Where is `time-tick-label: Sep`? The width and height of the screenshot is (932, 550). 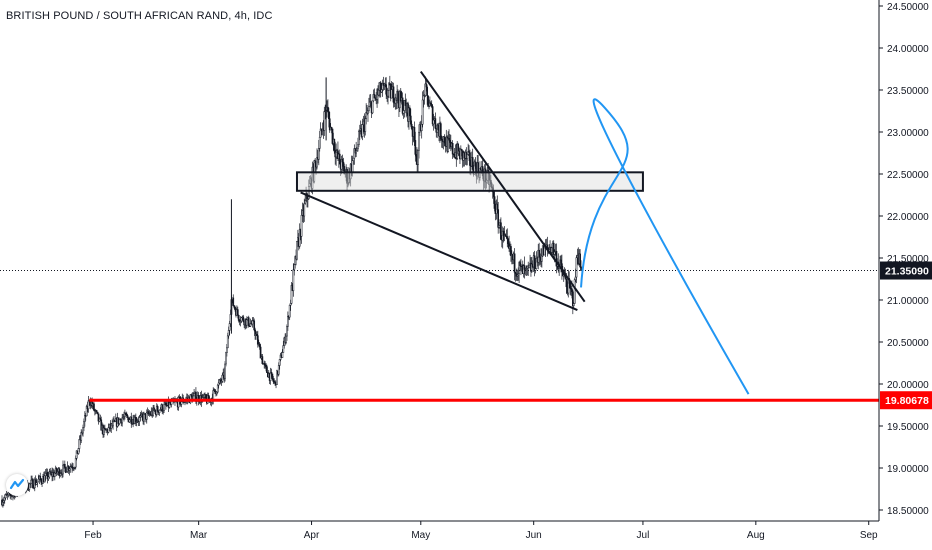 time-tick-label: Sep is located at coordinates (869, 535).